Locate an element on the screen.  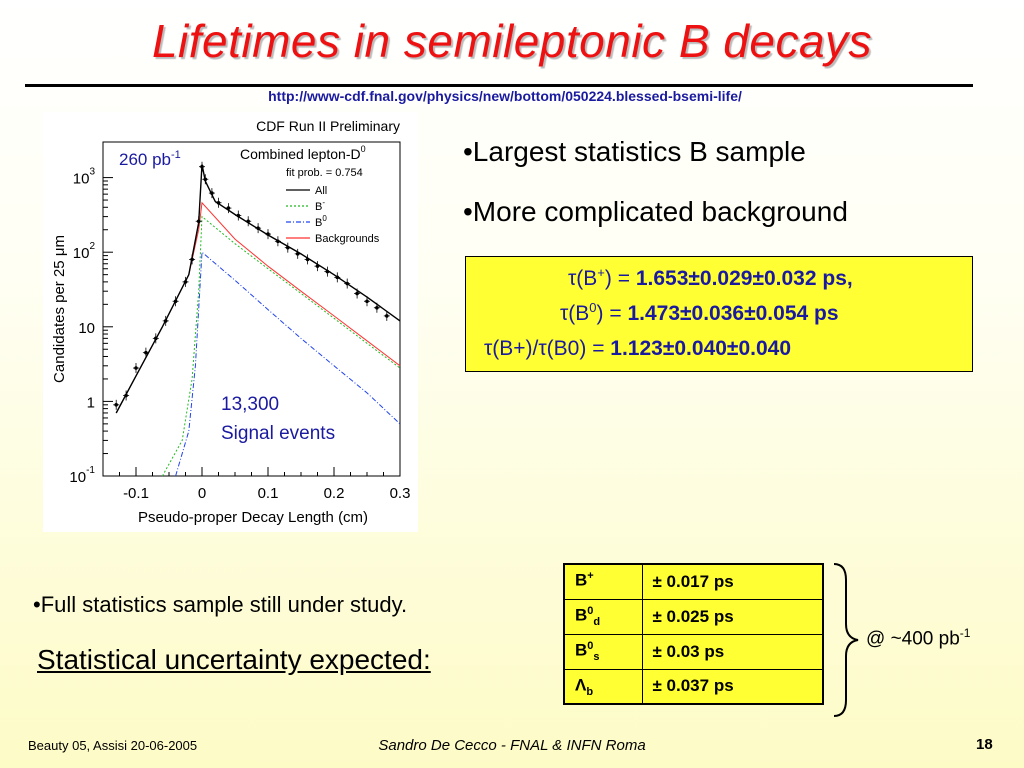
result-b-plus: τ(B+) = 1.653±0.029±0.032 ps, is located at coordinates (710, 278).